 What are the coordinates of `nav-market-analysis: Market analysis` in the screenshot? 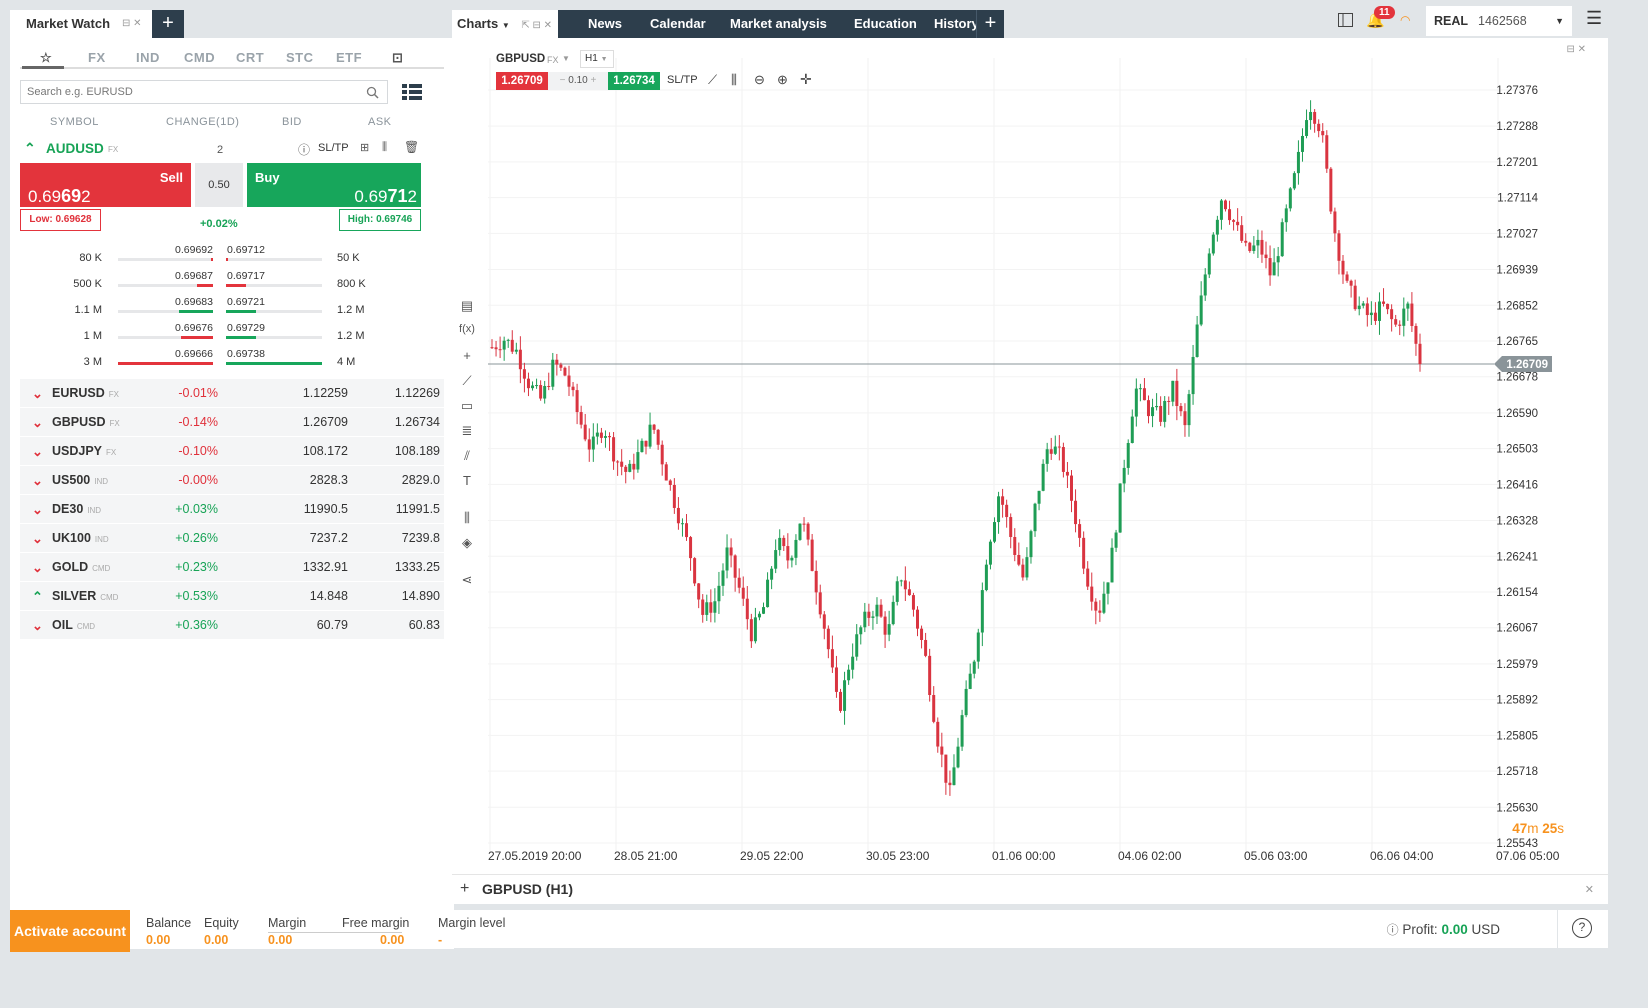 It's located at (778, 23).